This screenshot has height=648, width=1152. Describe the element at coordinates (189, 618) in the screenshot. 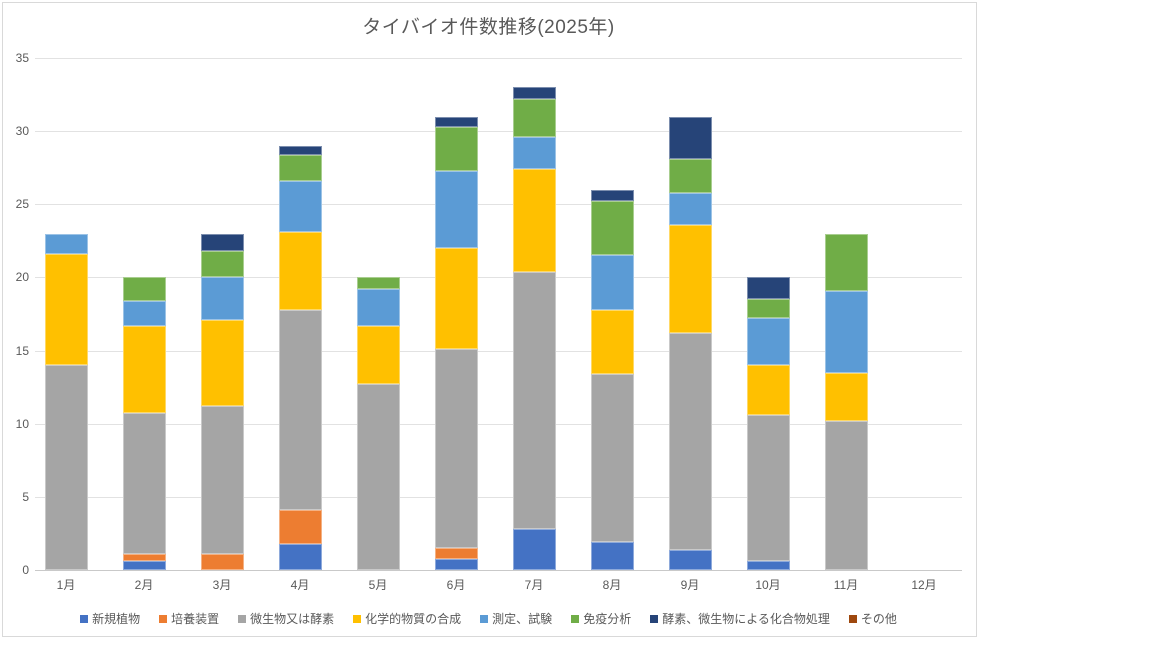

I see `legend-item-culture-equipment: 培養装置` at that location.